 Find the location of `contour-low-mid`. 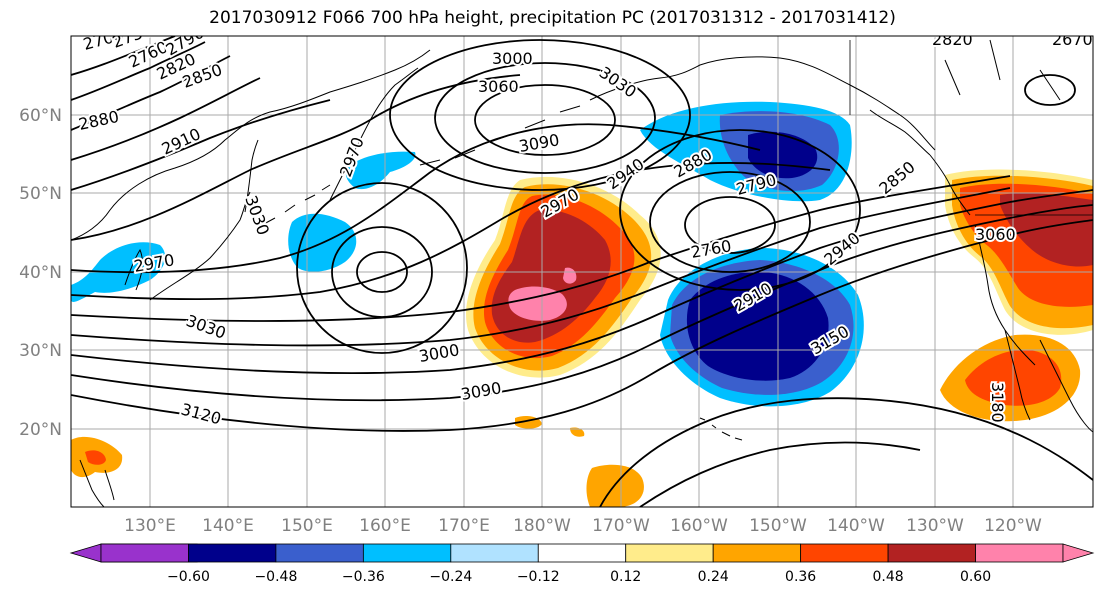

contour-low-mid is located at coordinates (382, 272).